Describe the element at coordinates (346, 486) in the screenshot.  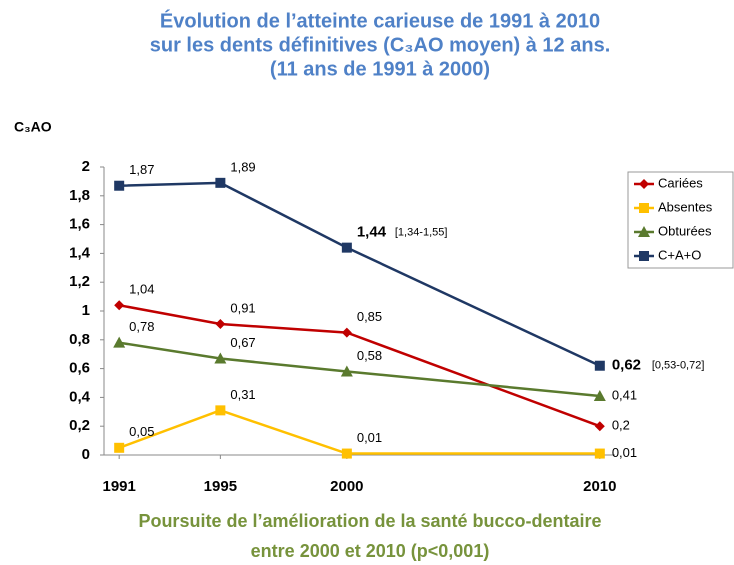
I see `x-tick-label: 2000` at that location.